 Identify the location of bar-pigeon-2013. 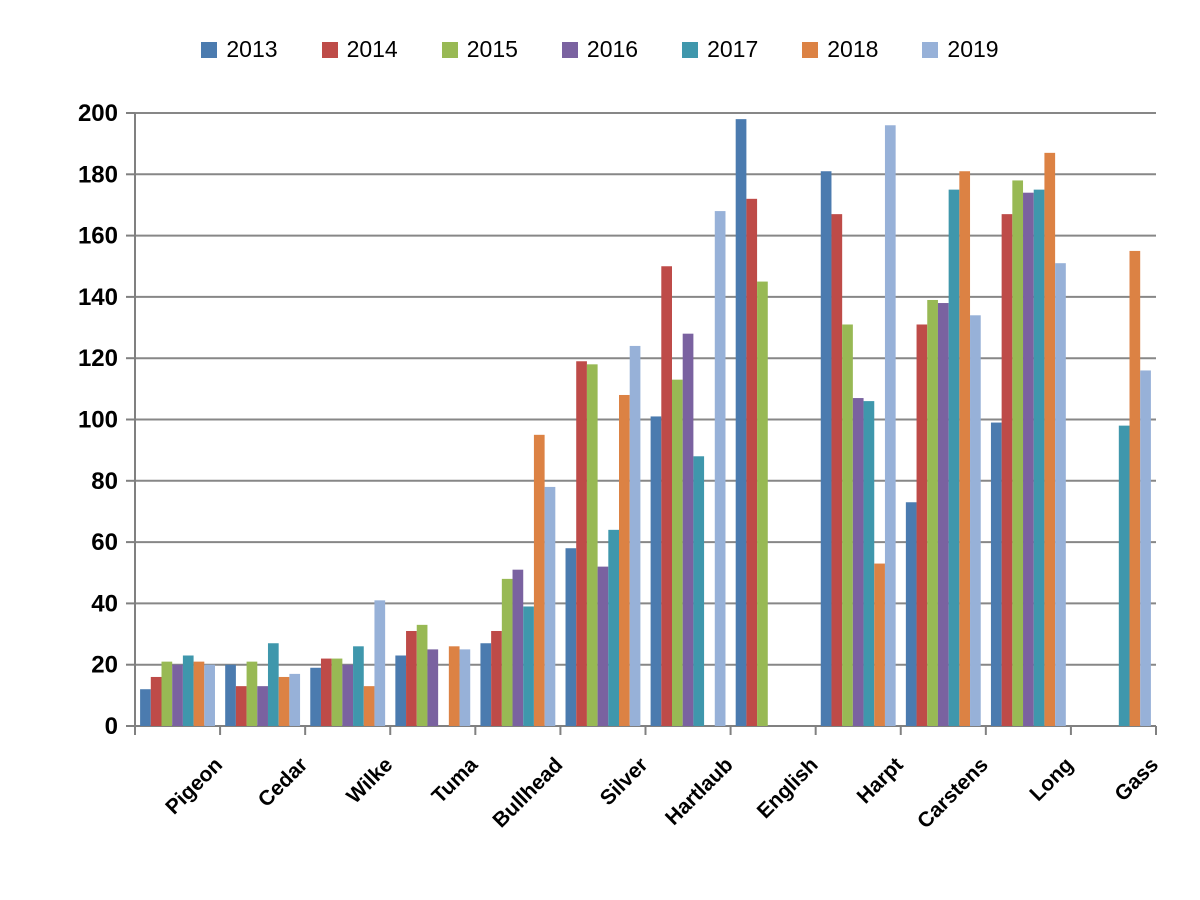
(145, 707).